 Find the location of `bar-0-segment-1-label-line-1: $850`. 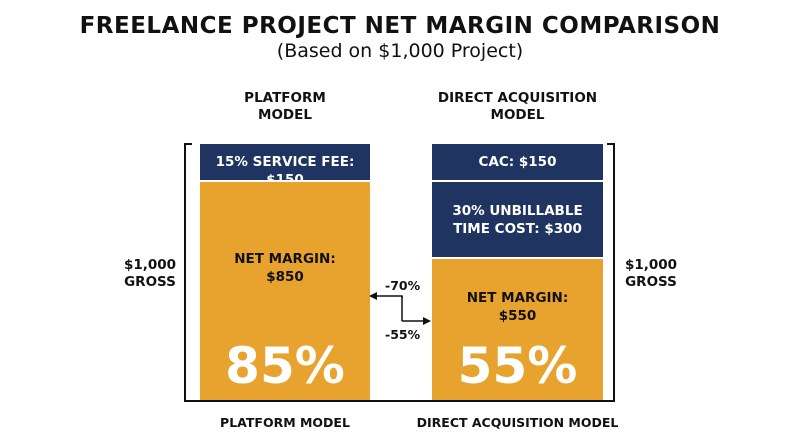

bar-0-segment-1-label-line-1: $850 is located at coordinates (285, 277).